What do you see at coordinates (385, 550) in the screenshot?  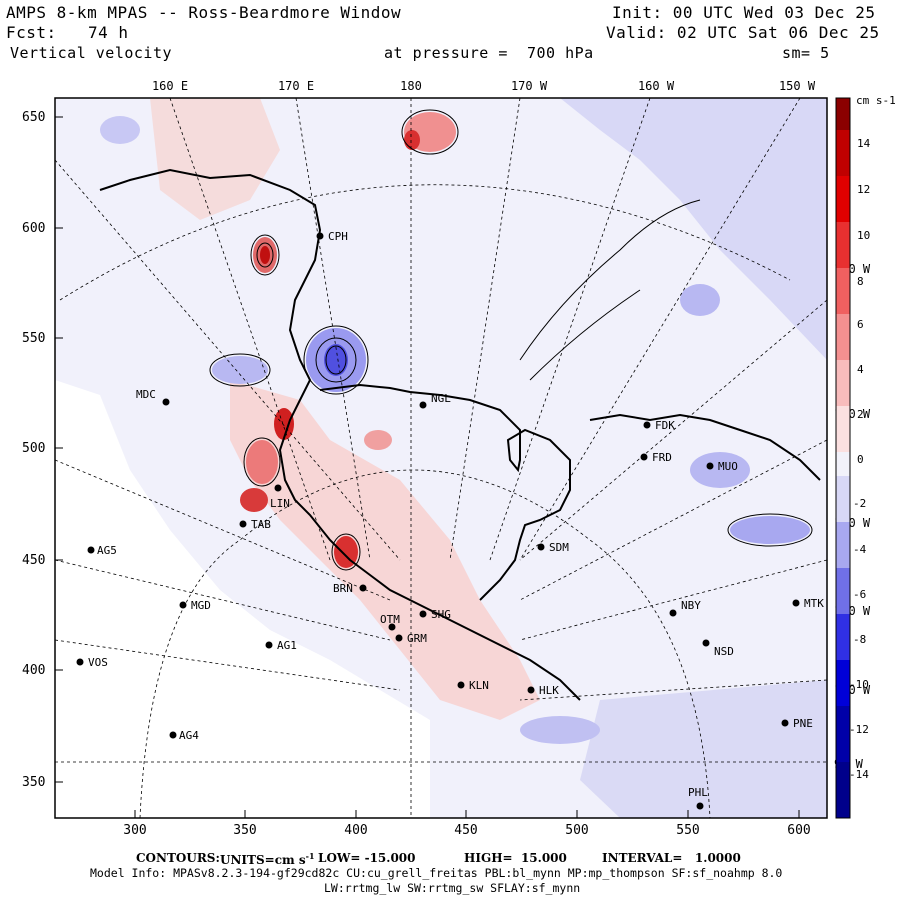 I see `weak-ascent-coast` at bounding box center [385, 550].